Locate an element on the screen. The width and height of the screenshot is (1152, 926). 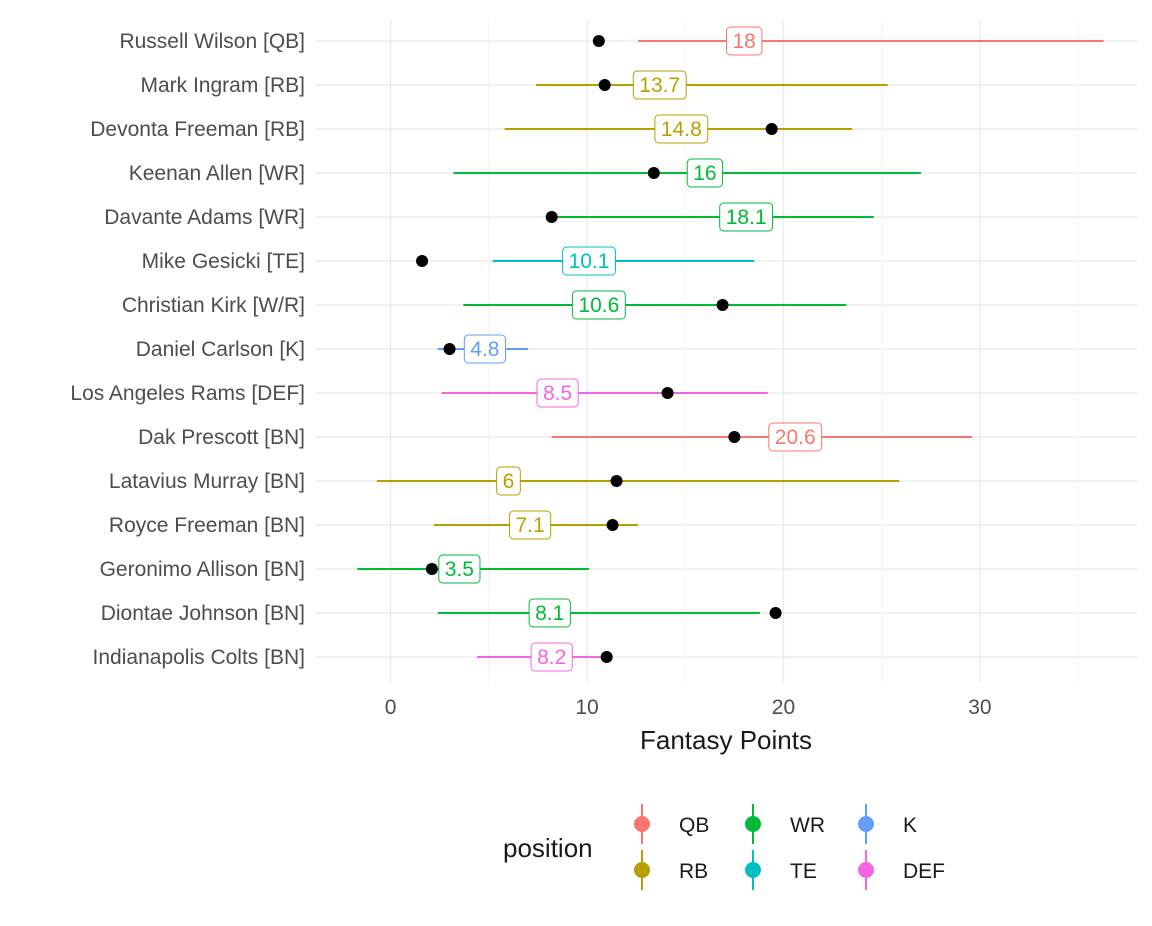
projected-value-label: 20.6 is located at coordinates (795, 437).